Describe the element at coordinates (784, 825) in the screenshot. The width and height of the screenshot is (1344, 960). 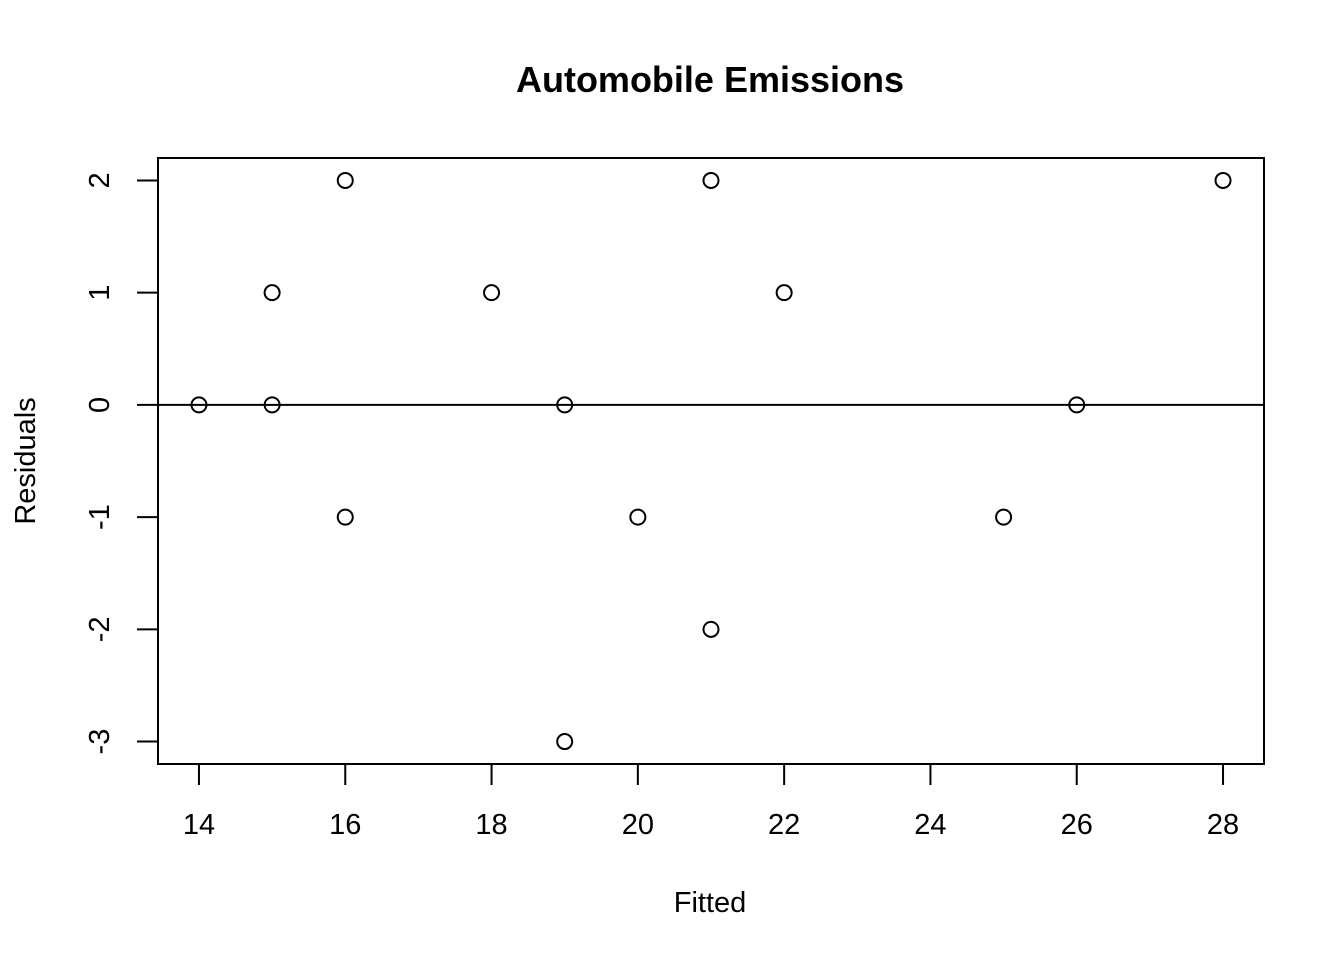
I see `x-tick-label: 22` at that location.